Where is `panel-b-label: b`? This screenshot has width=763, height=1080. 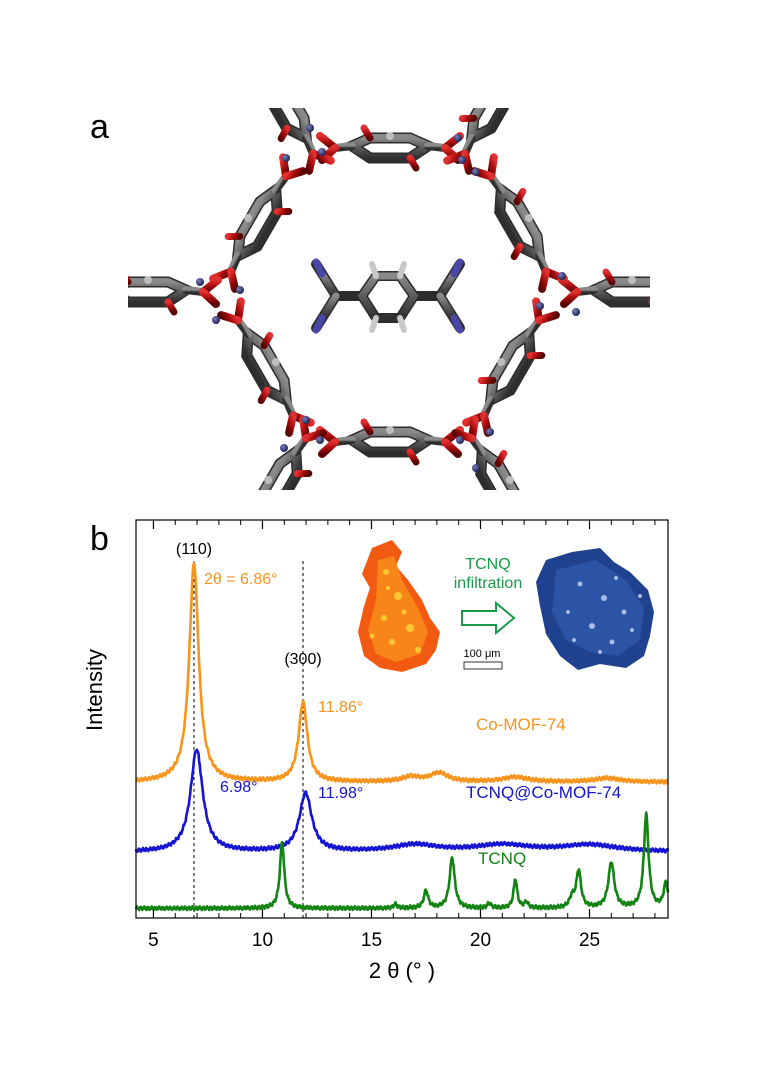
panel-b-label: b is located at coordinates (99, 539).